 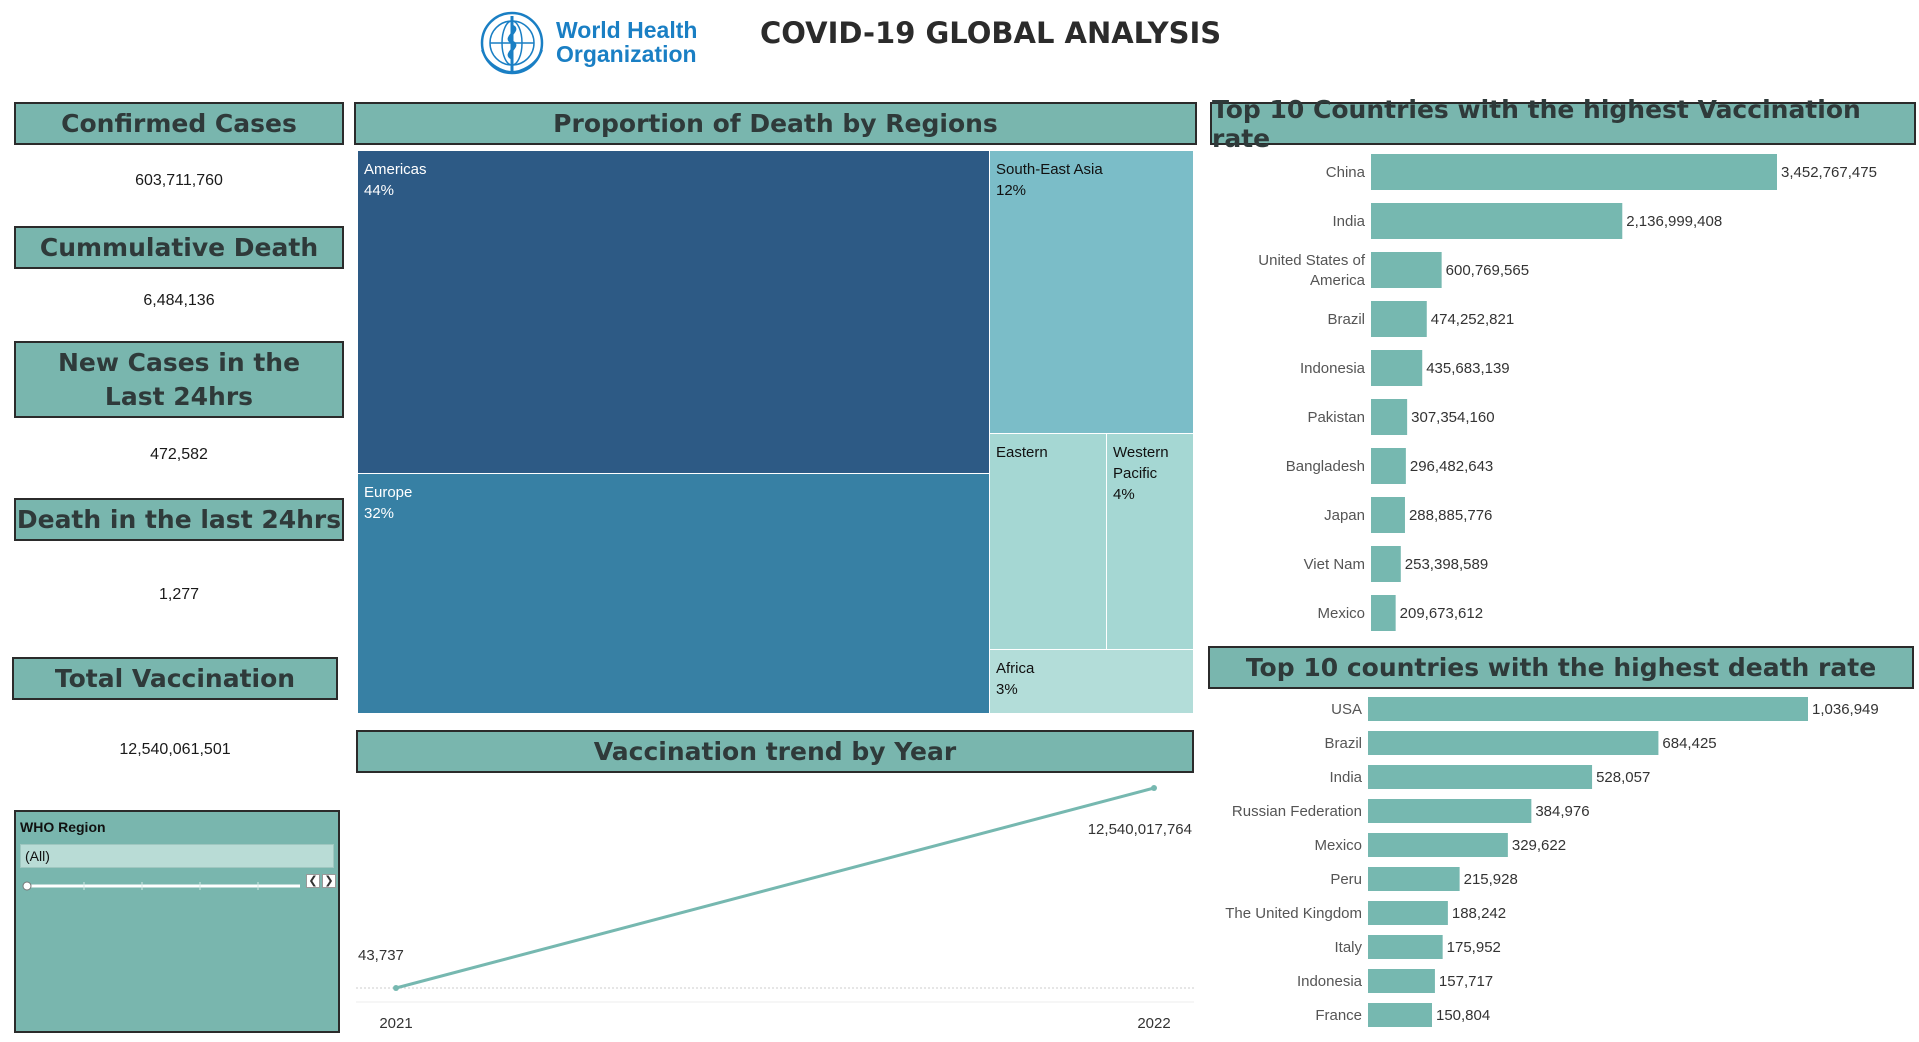 I want to click on treemap-label-western-pacific: Western Pacific, so click(x=1141, y=463).